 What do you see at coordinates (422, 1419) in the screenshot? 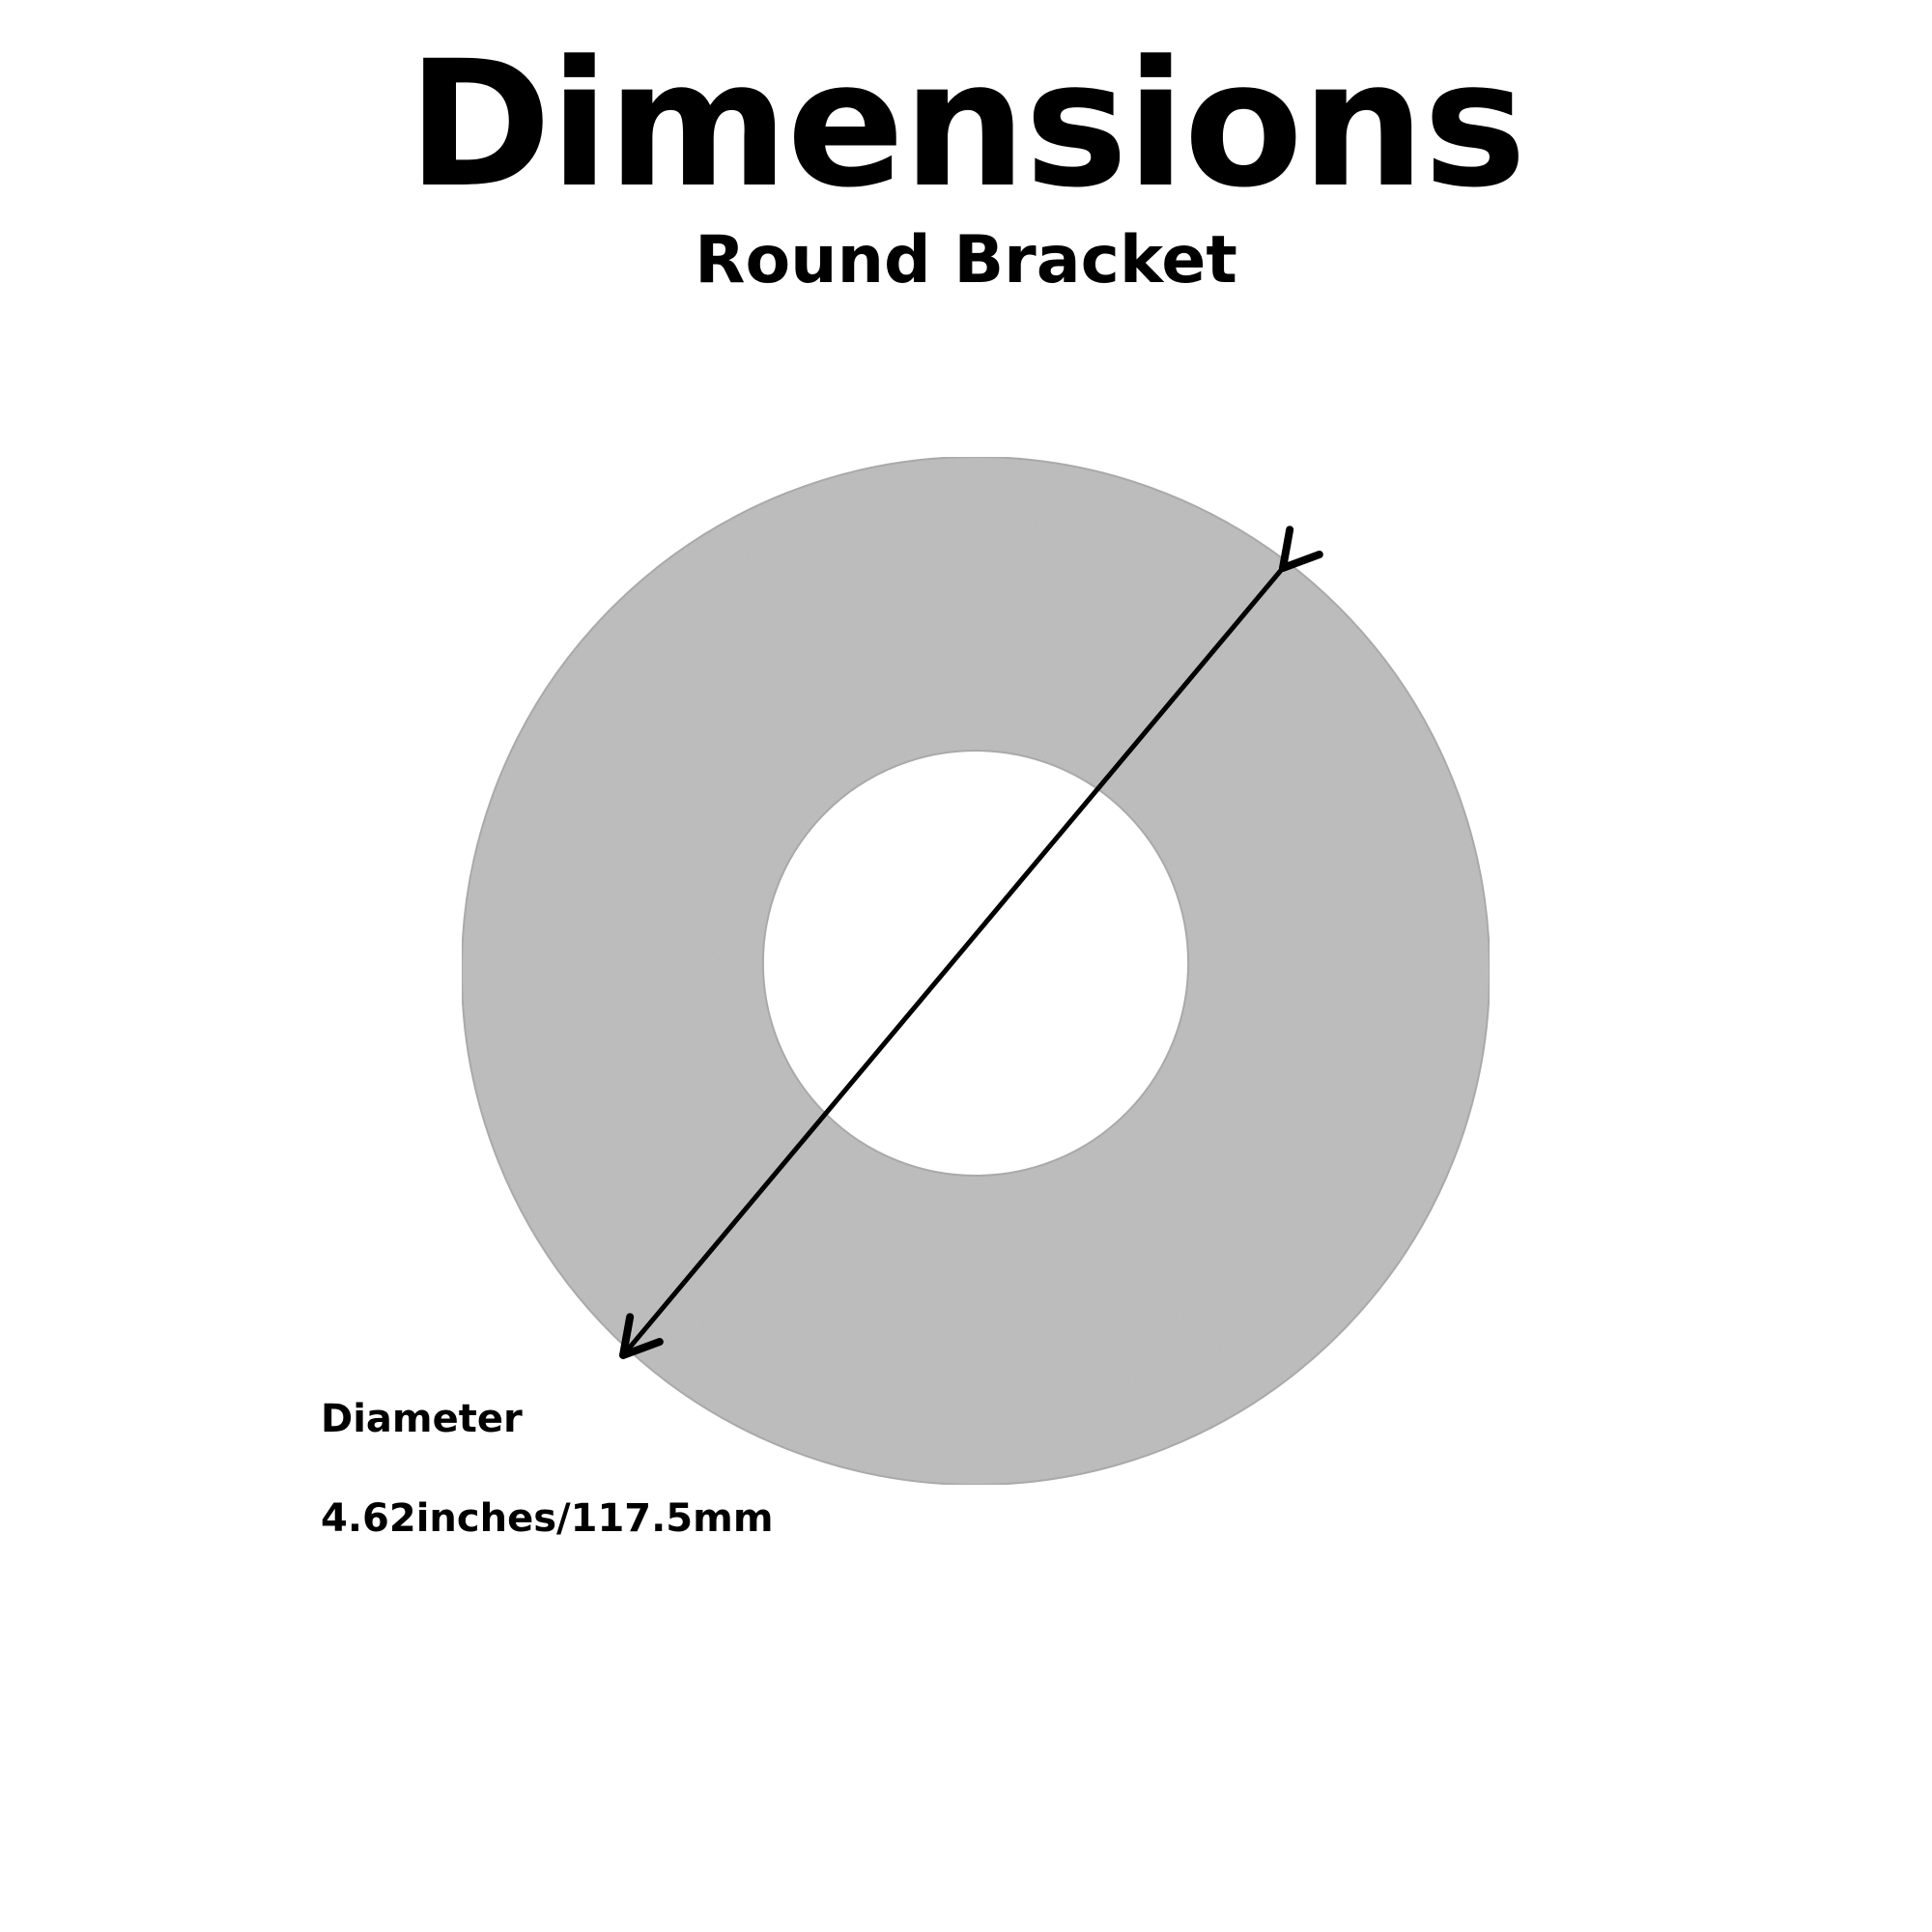
I see `diameter-label: Diameter` at bounding box center [422, 1419].